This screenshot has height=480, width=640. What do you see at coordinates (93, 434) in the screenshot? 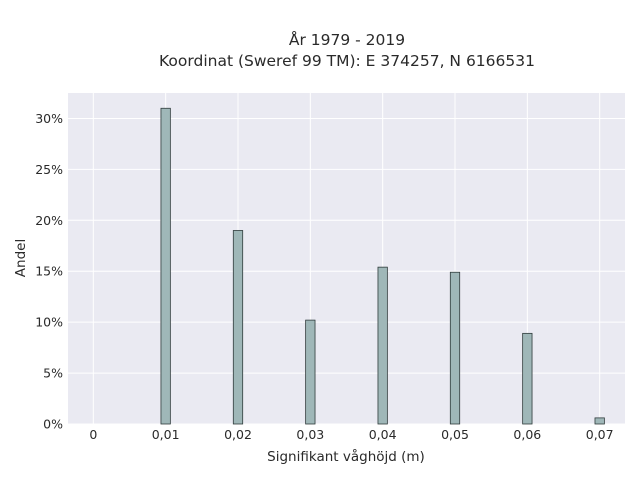
I see `x-tick-label: 0` at bounding box center [93, 434].